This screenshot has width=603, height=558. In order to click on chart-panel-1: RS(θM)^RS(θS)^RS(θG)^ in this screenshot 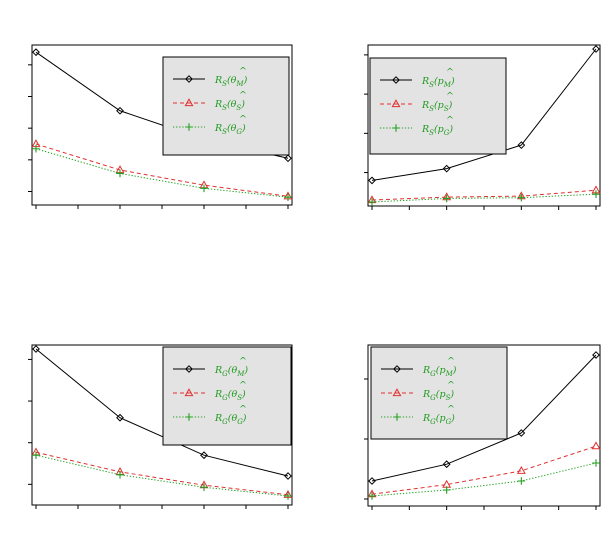, I will do `click(160, 126)`.